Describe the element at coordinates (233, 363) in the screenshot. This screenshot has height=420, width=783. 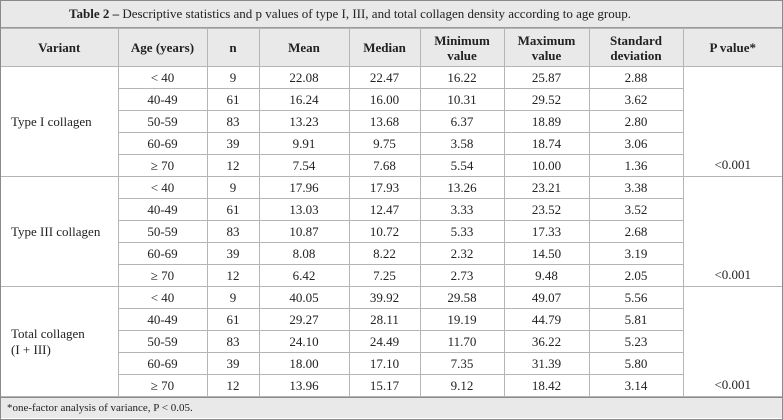
I see `cell-n: 39` at that location.